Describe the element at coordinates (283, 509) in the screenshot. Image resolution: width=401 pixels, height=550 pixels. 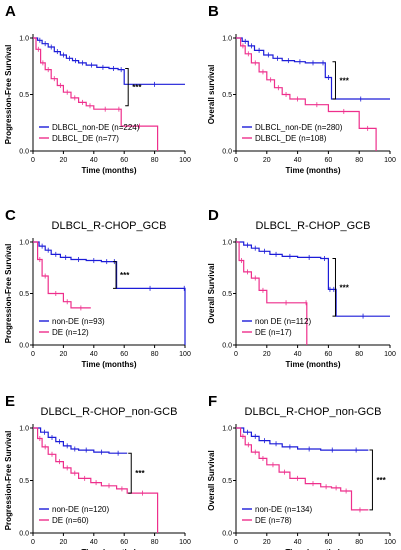
I see `legend-label: non-DE (n=134)` at that location.